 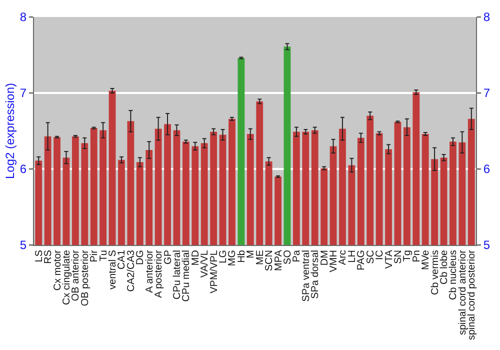 What do you see at coordinates (205, 264) in the screenshot?
I see `x-tick-label: VA/VL` at bounding box center [205, 264].